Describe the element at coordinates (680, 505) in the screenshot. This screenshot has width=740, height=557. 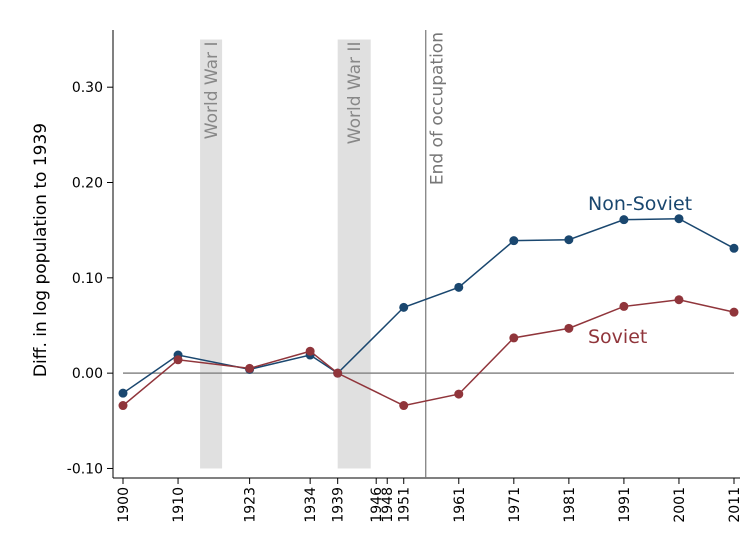
I see `x-tick-label: 2001` at that location.